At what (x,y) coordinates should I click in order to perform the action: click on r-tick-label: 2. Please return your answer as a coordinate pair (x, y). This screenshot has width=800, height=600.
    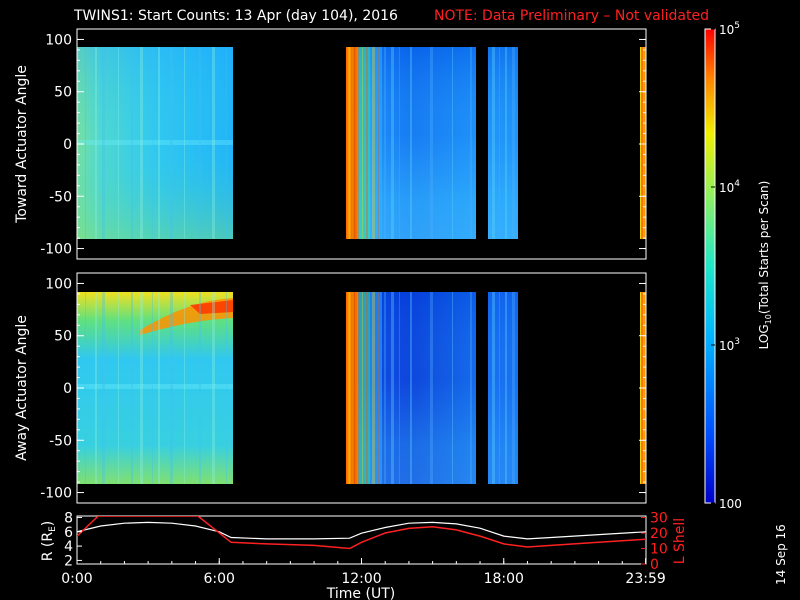
    Looking at the image, I should click on (68, 561).